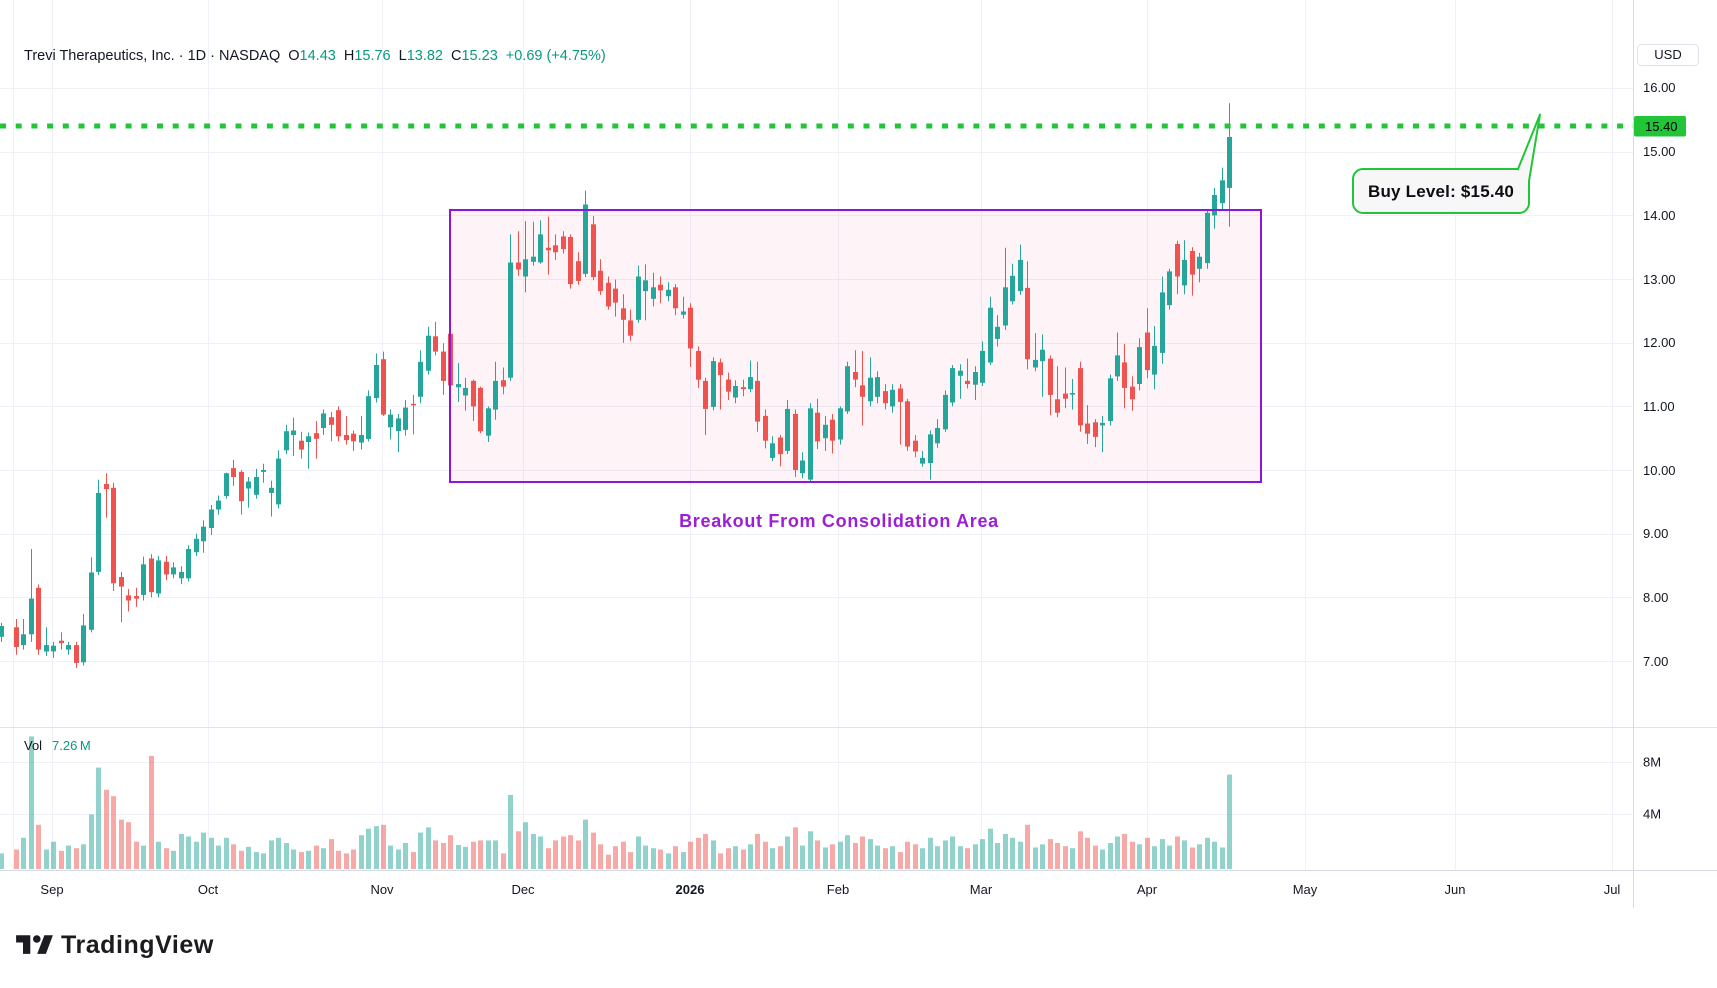 The image size is (1717, 988). What do you see at coordinates (1659, 279) in the screenshot?
I see `svg-text: 13.00` at bounding box center [1659, 279].